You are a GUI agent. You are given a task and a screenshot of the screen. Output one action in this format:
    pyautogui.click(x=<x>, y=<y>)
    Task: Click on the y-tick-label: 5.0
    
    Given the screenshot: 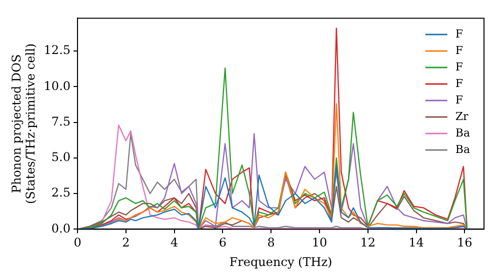 What is the action you would take?
    pyautogui.click(x=61, y=157)
    